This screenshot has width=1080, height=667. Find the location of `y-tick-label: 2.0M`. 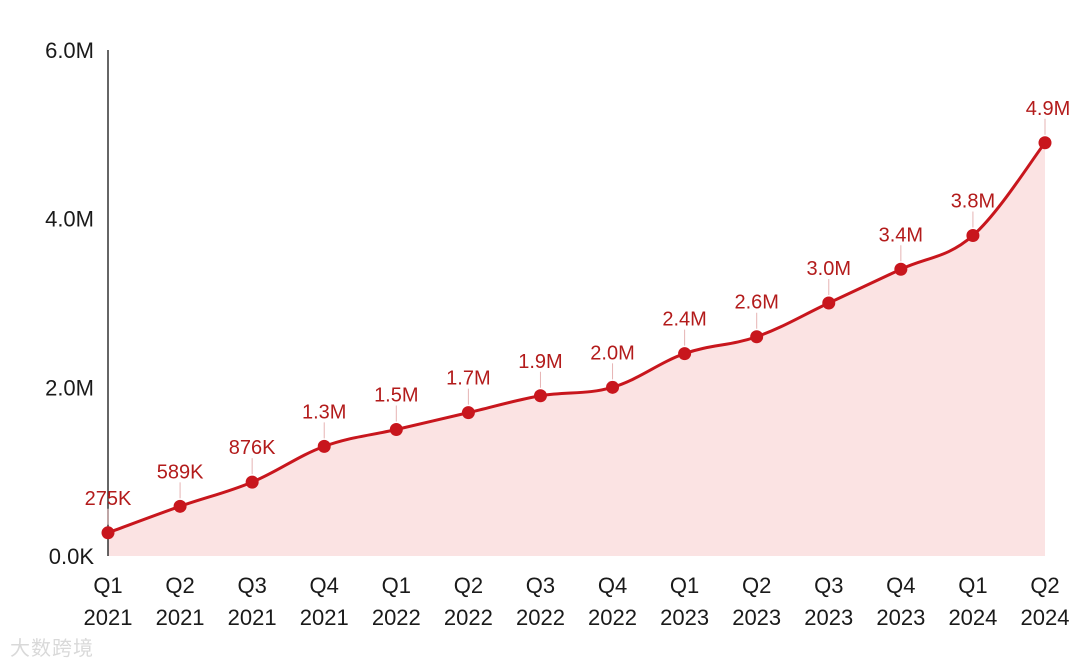

y-tick-label: 2.0M is located at coordinates (69, 387).